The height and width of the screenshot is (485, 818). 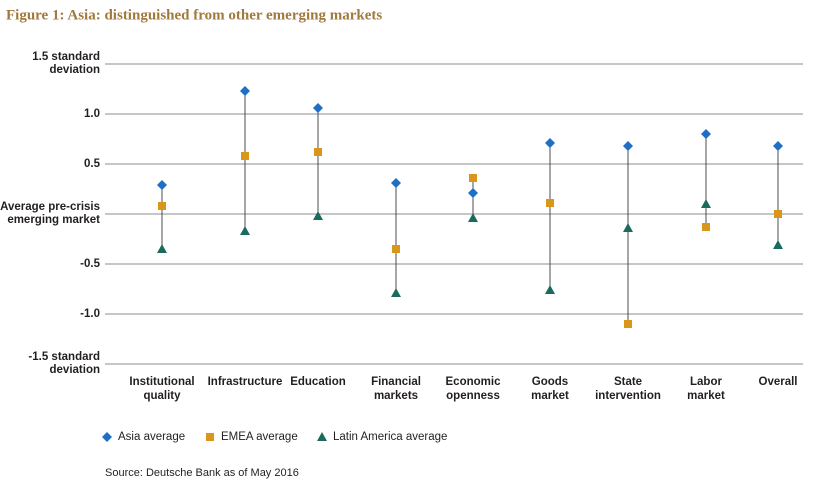 I want to click on x-tick-label: Goods market, so click(x=550, y=389).